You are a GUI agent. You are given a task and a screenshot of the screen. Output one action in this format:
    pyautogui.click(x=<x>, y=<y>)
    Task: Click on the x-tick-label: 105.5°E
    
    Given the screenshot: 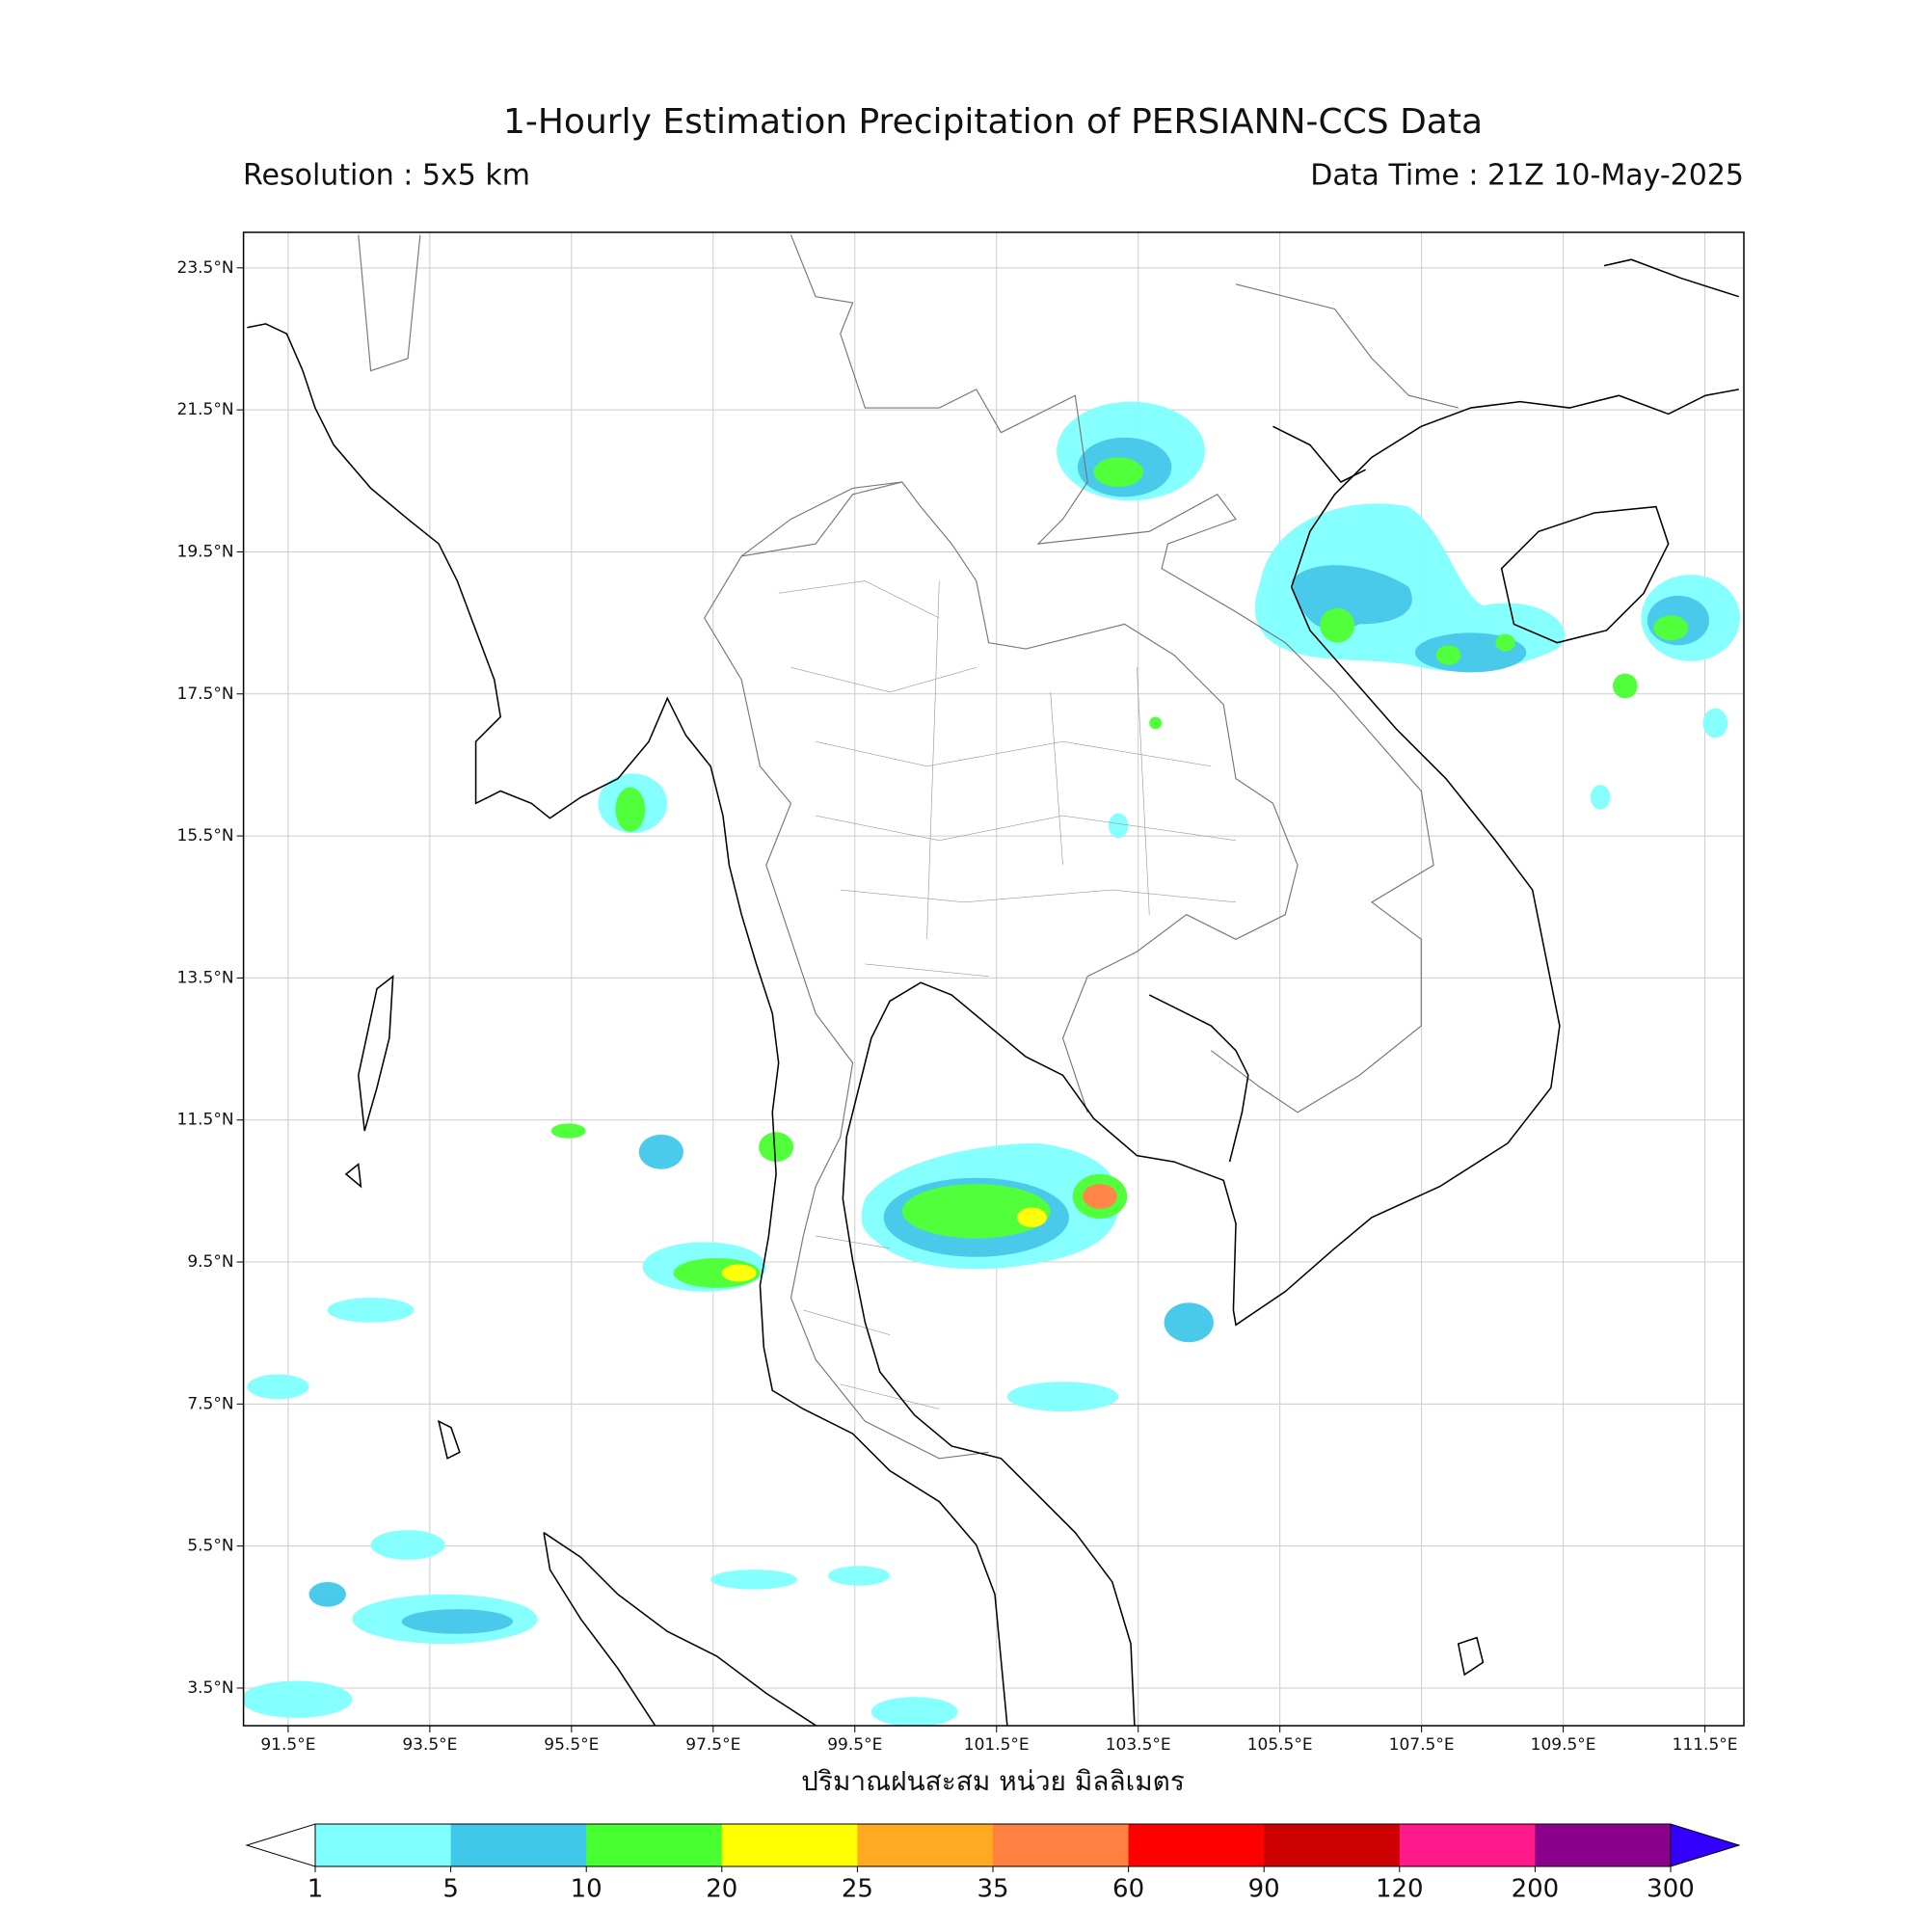 What is the action you would take?
    pyautogui.click(x=1280, y=1745)
    